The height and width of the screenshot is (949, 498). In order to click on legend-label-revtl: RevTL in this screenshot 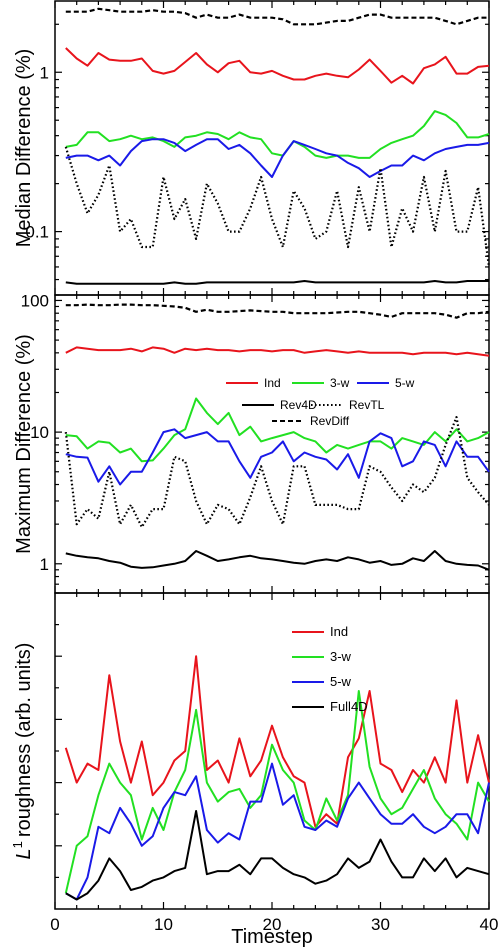, I will do `click(367, 405)`.